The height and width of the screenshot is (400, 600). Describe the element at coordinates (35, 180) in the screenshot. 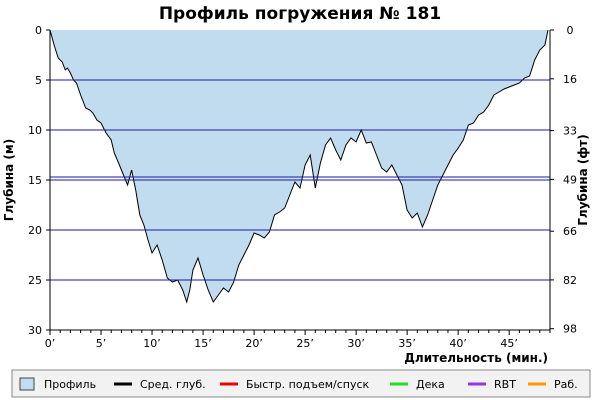

I see `y-tick-label-left: 15` at that location.